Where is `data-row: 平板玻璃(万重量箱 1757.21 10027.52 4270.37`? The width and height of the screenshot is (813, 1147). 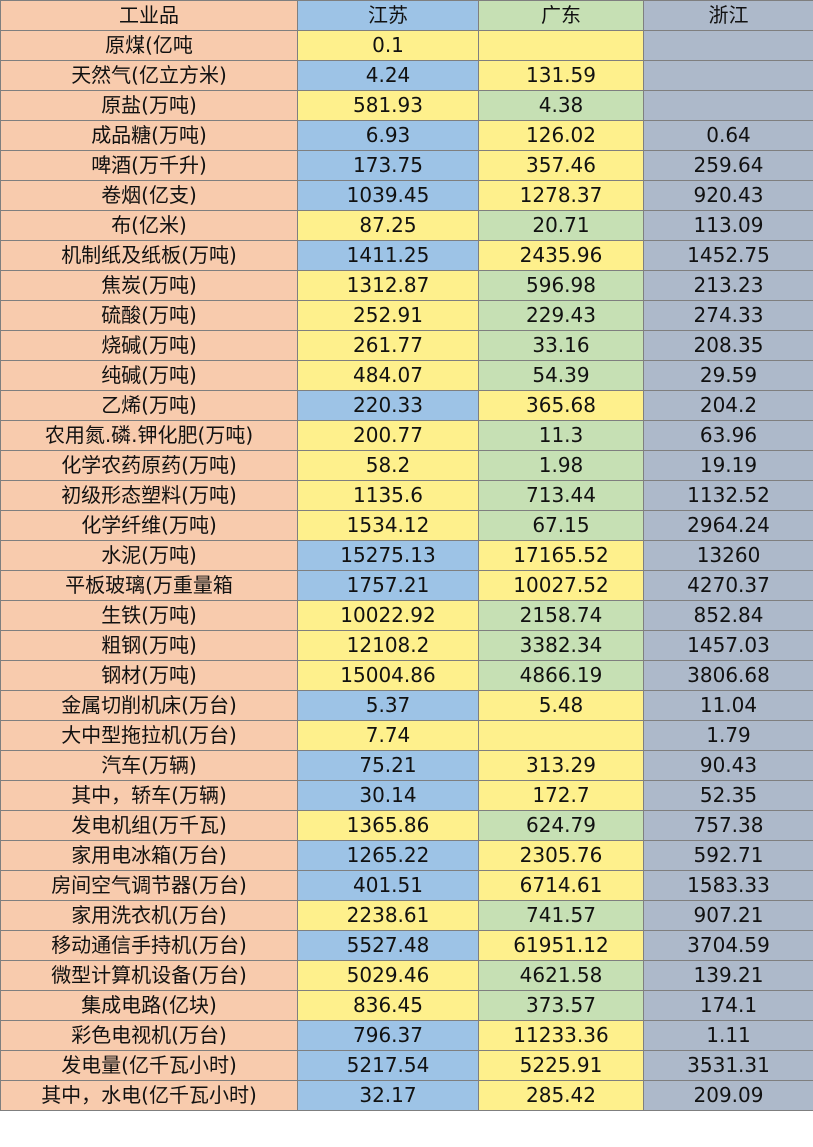
data-row: 平板玻璃(万重量箱 1757.21 10027.52 4270.37 is located at coordinates (406, 585).